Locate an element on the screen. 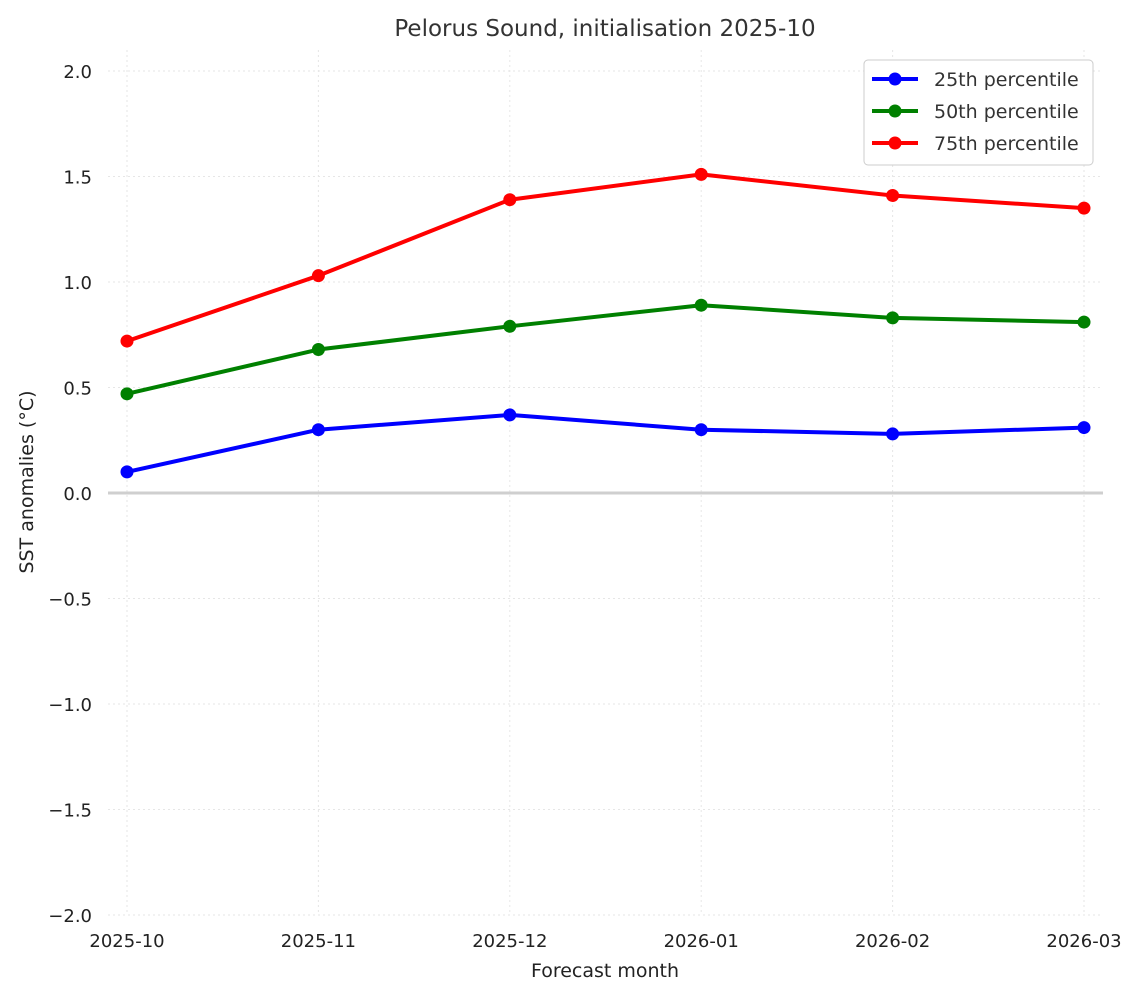 The height and width of the screenshot is (999, 1140). legend-entry: 50th percentile is located at coordinates (975, 112).